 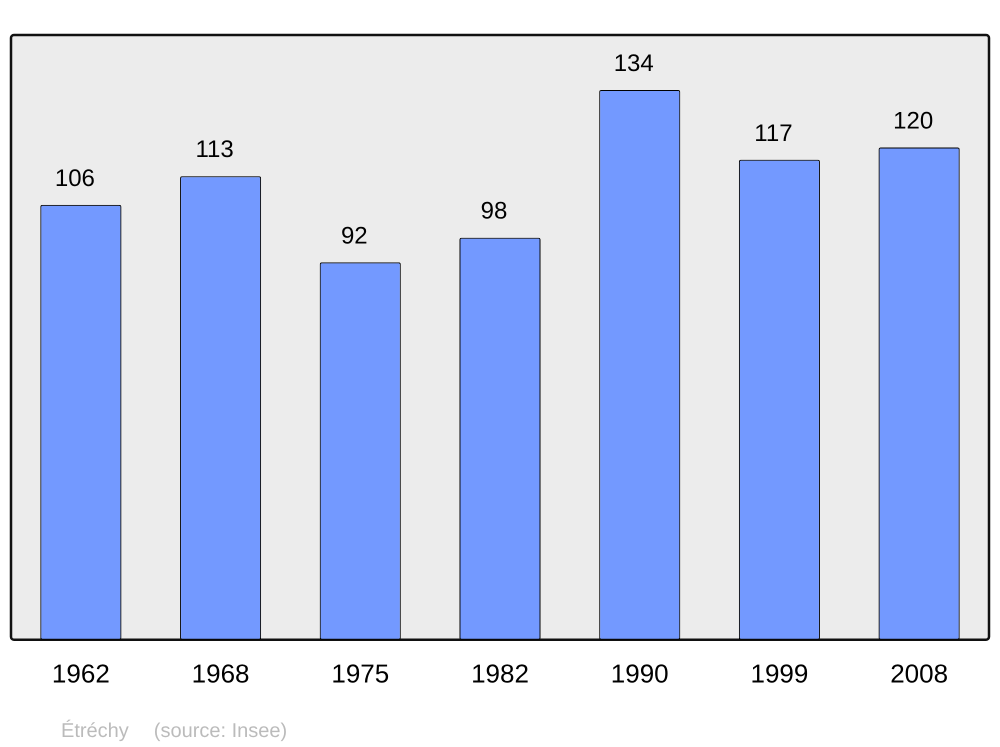 I want to click on data-label: 113, so click(x=214, y=150).